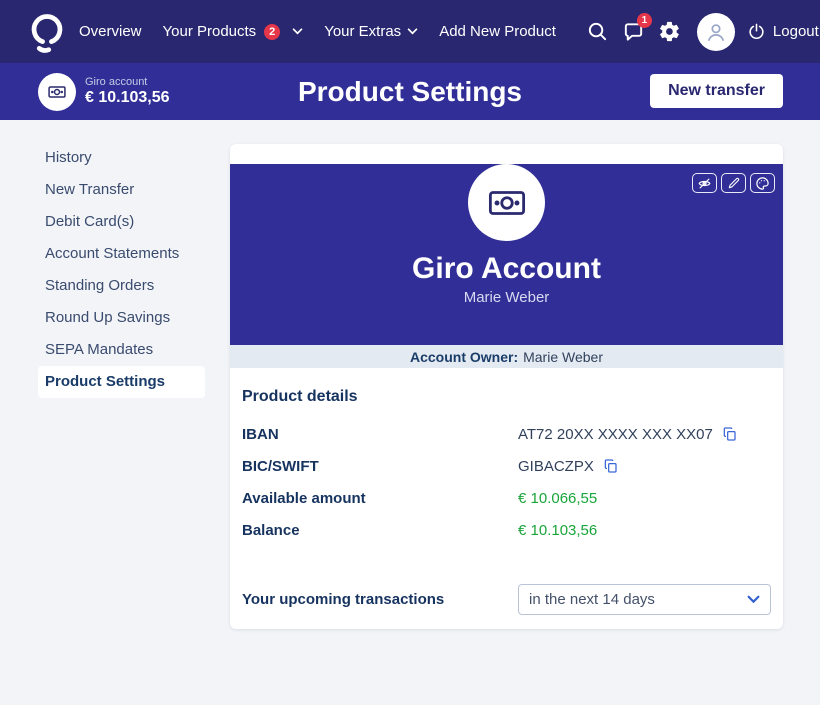 The image size is (820, 705). I want to click on upcoming-transactions-label: Your upcoming transactions, so click(343, 599).